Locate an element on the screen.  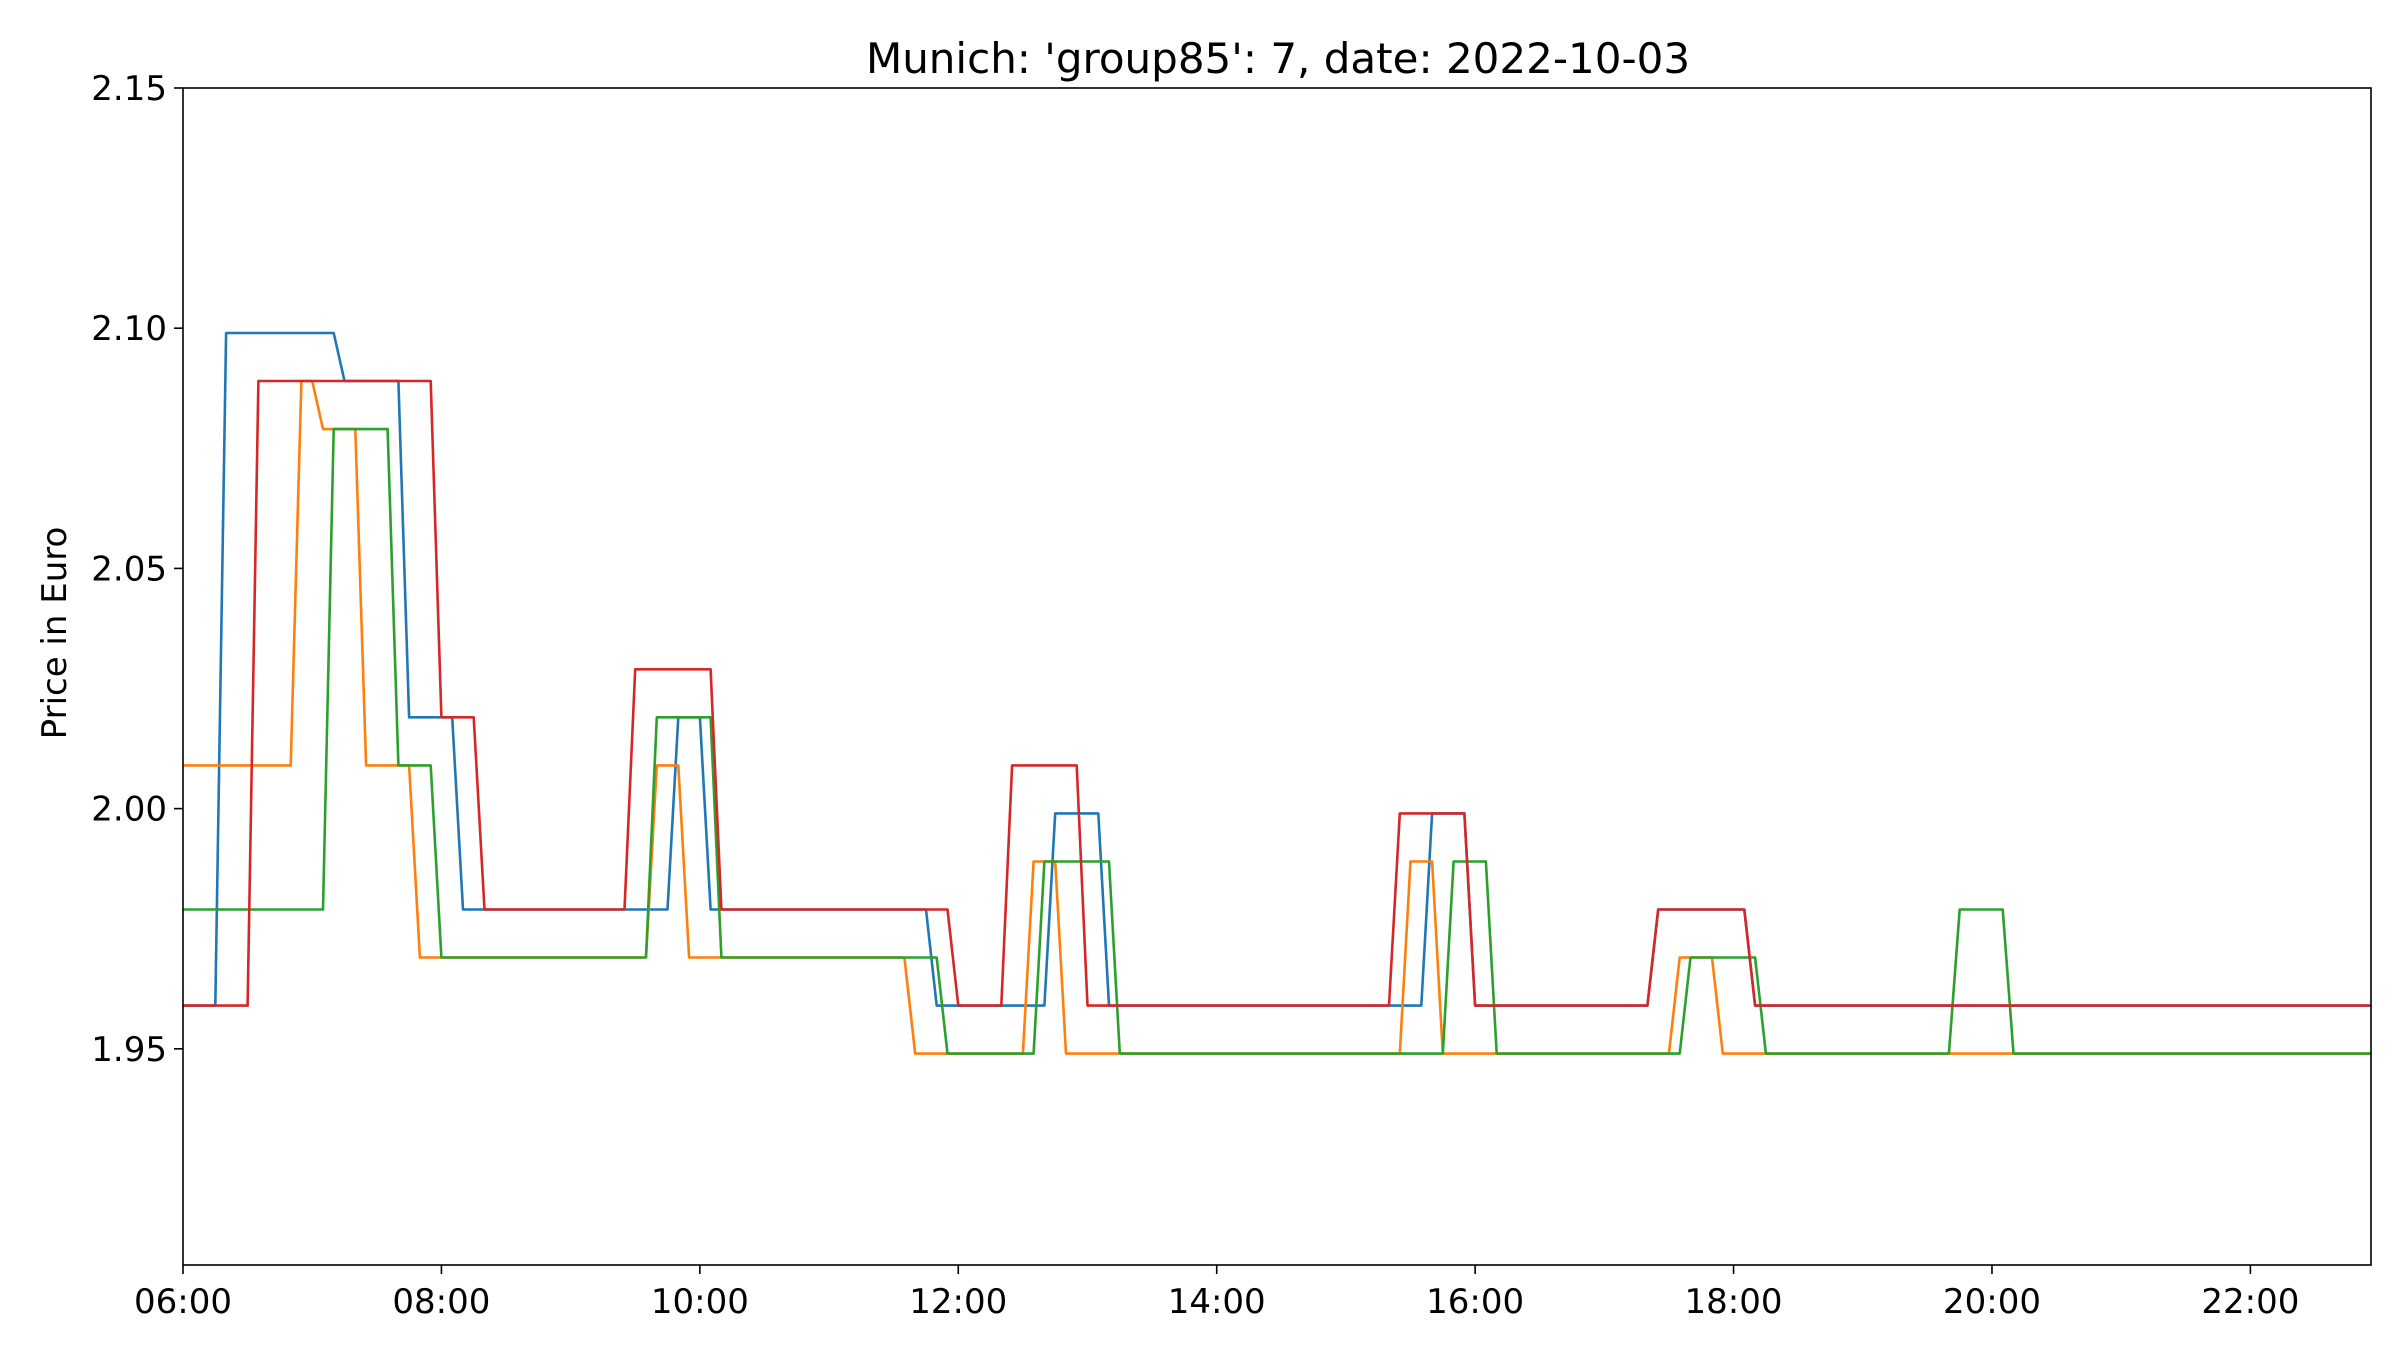
y-axis: 1.95 2.00 2.05 2.10 2.15 is located at coordinates (137, 569).